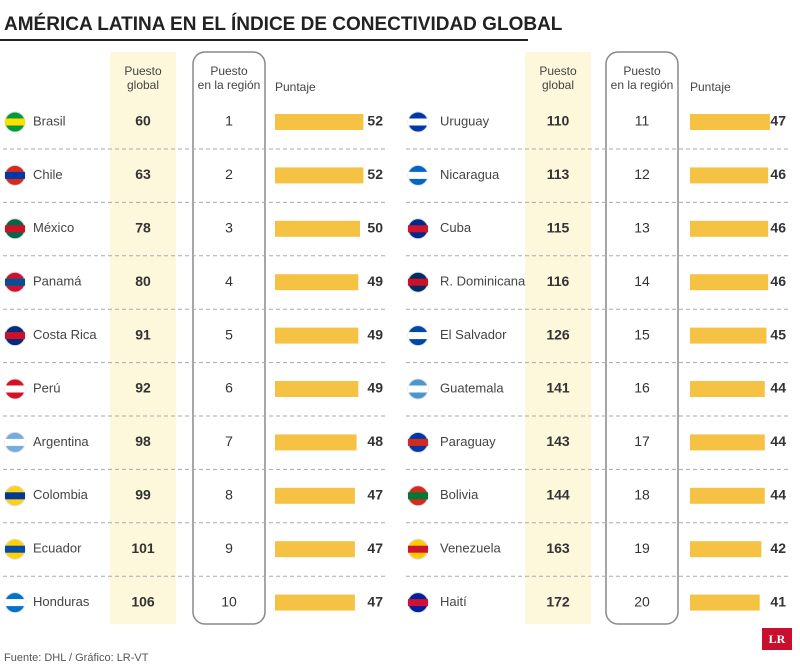 The width and height of the screenshot is (800, 671). I want to click on global-rank: 78, so click(143, 228).